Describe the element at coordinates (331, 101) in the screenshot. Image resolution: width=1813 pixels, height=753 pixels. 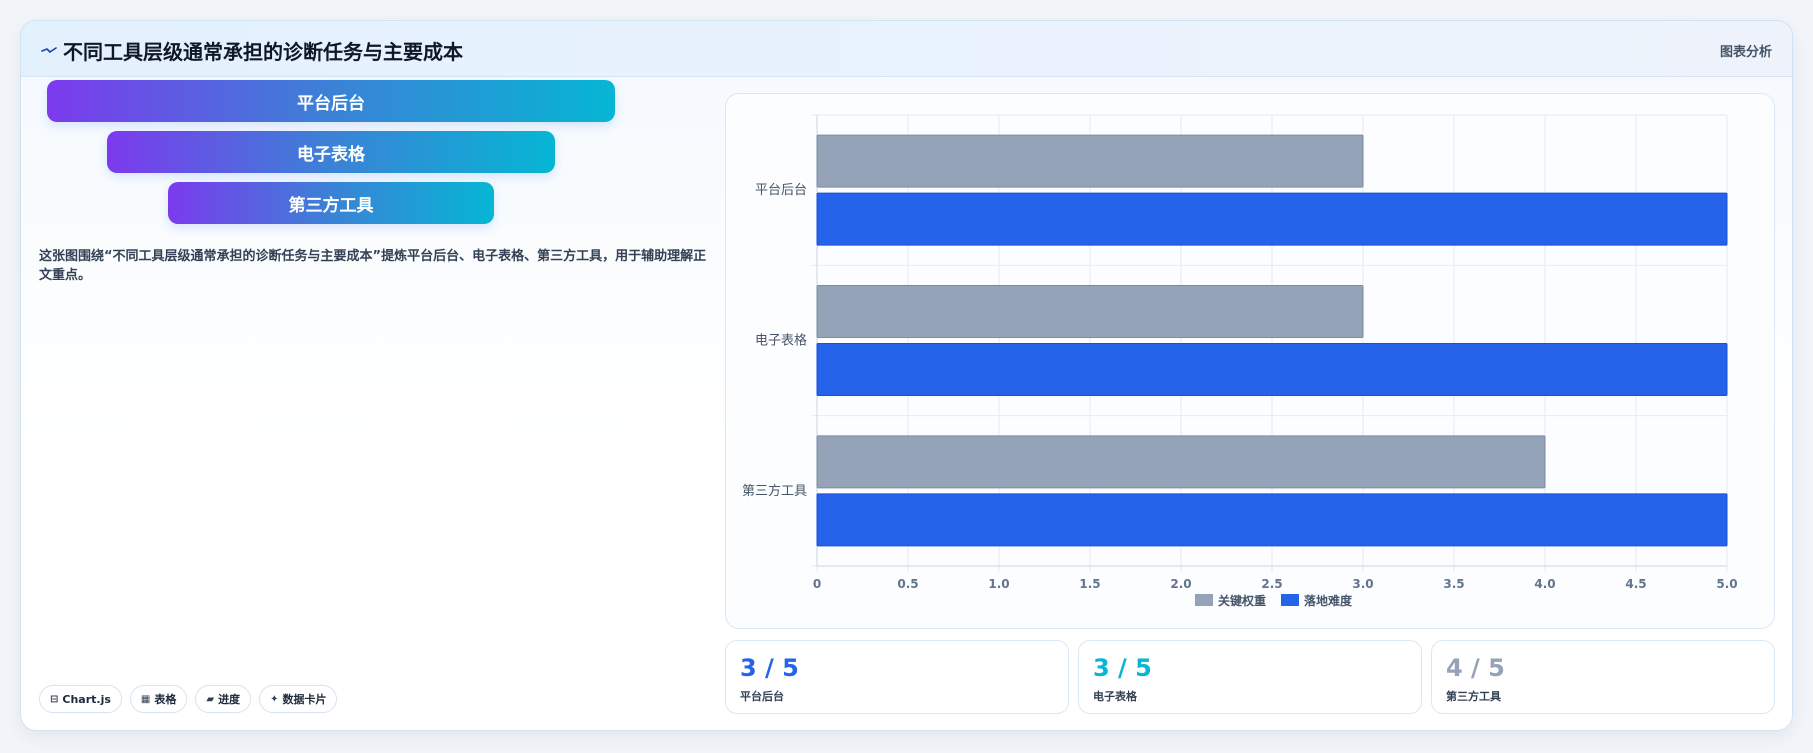
I see `funnel-item-platform: 平台后台` at that location.